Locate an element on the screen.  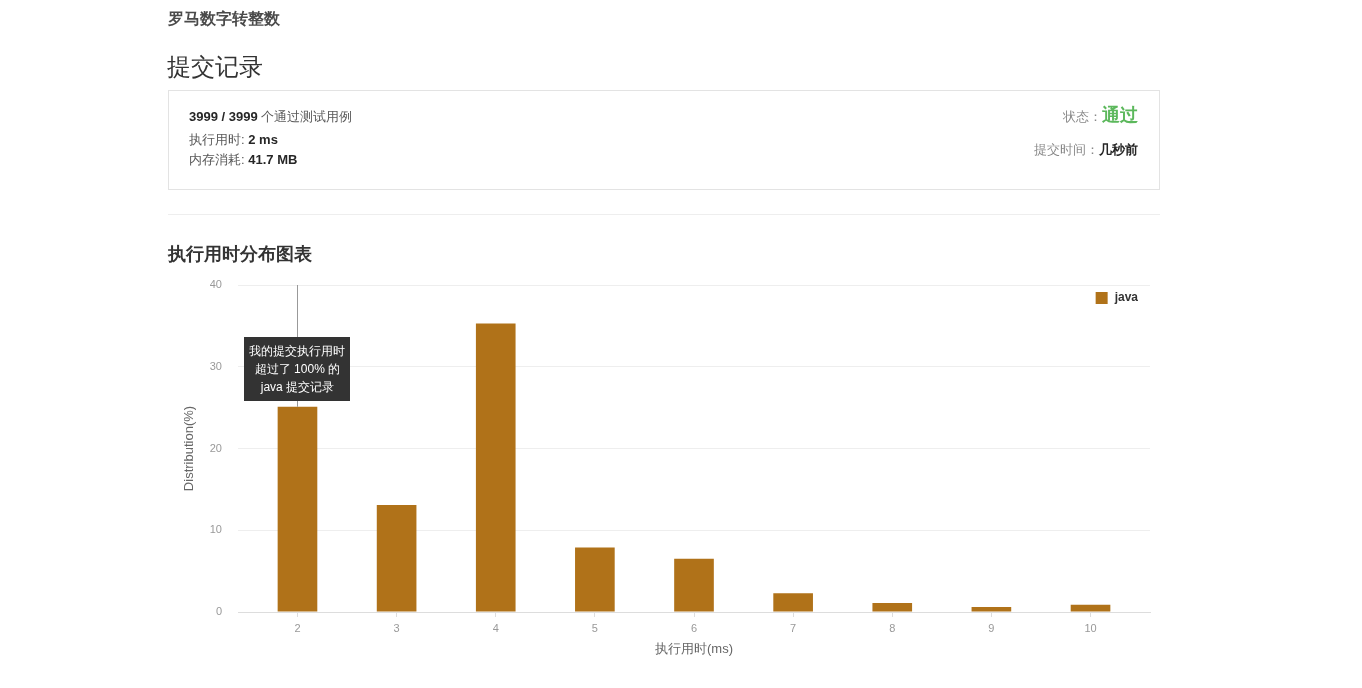
x-tick-label: 7 is located at coordinates (793, 627).